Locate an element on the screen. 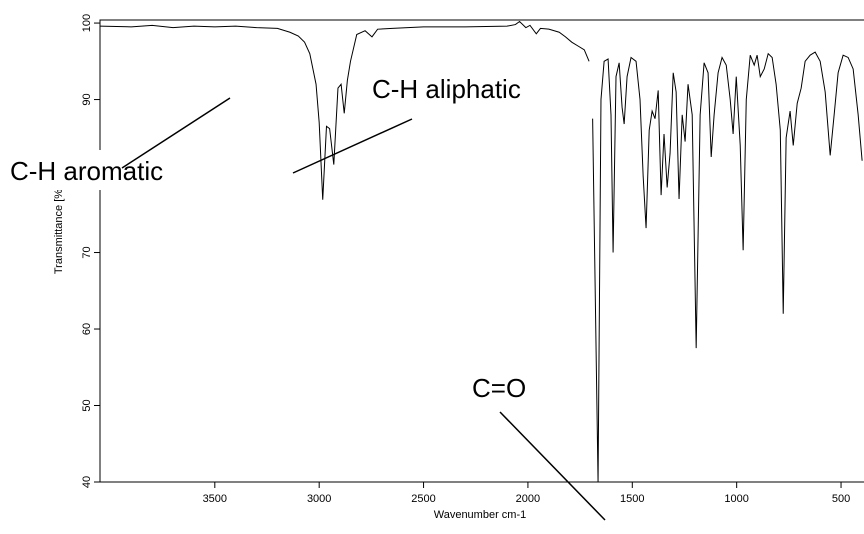 The image size is (864, 534). annotation-background is located at coordinates (106, 170).